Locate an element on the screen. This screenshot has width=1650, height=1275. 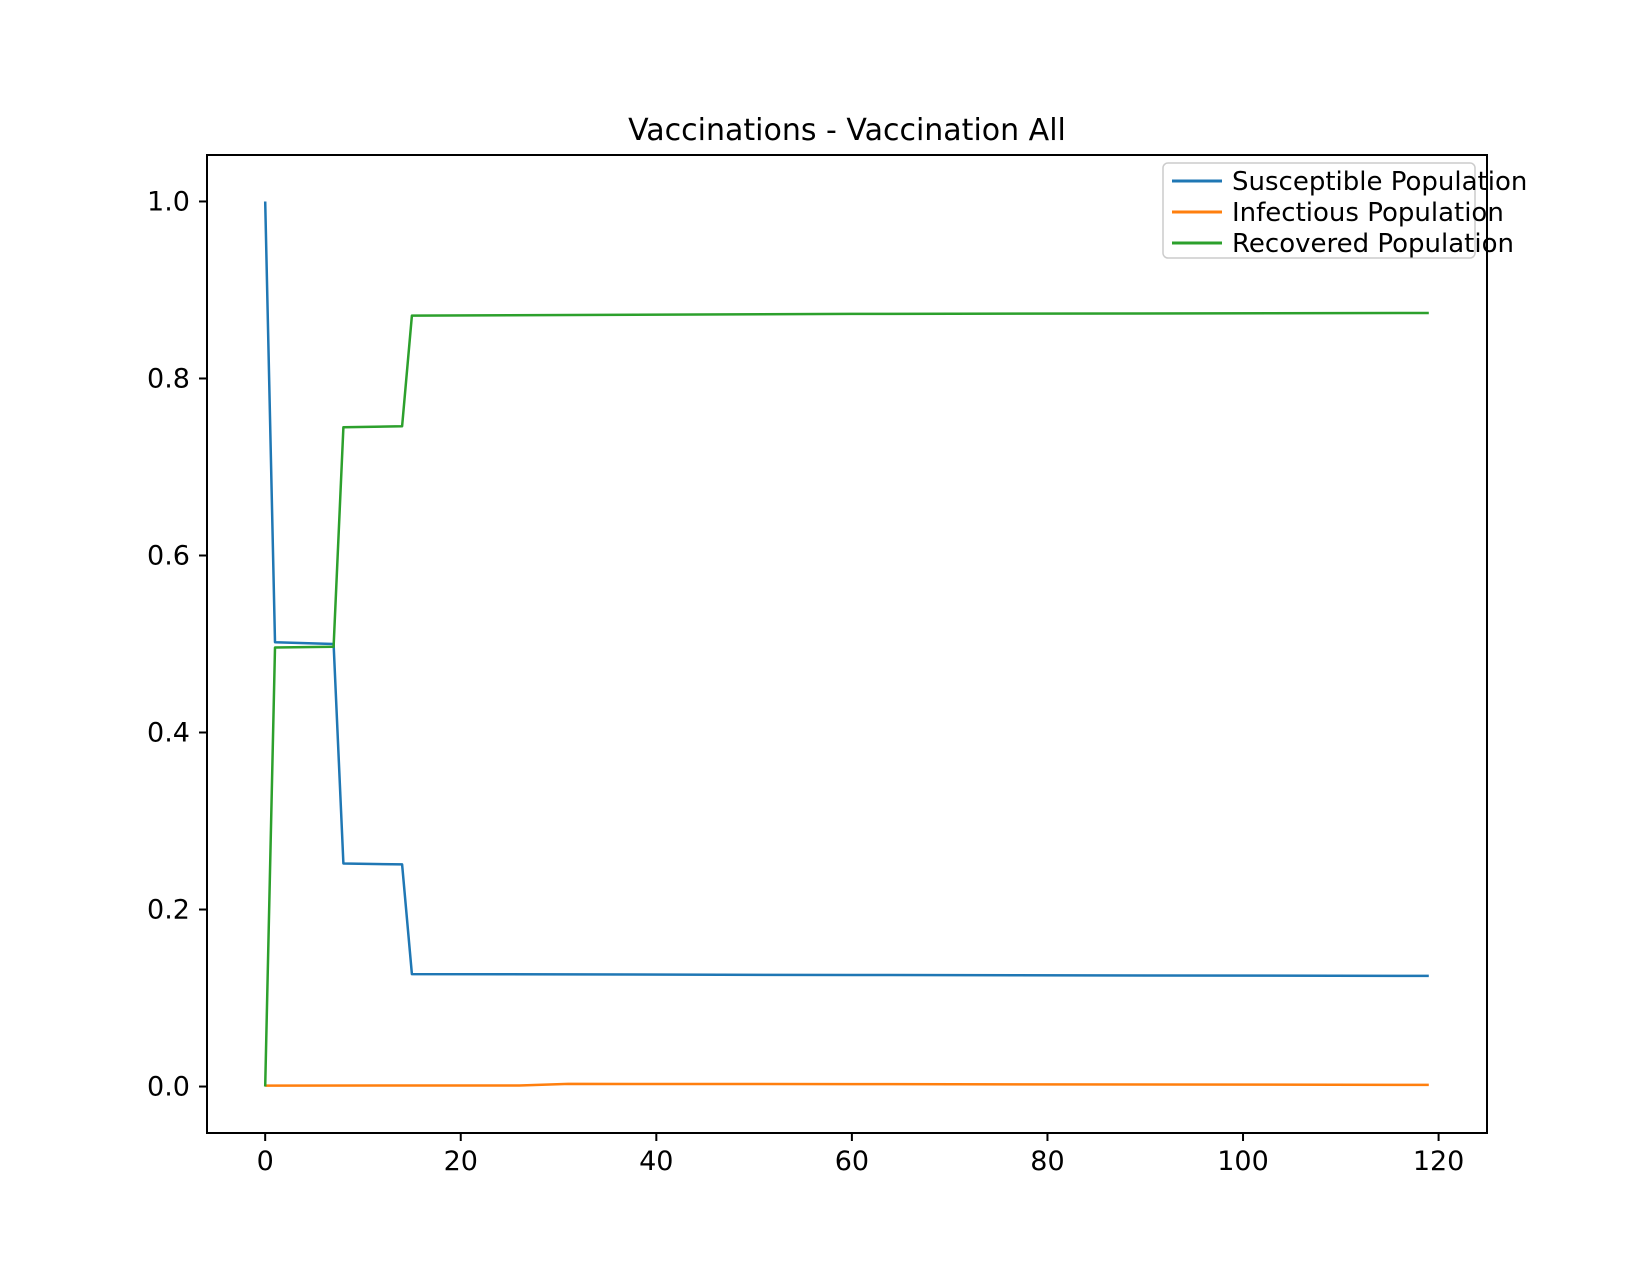
y-tick-label: 0.4 is located at coordinates (168, 733).